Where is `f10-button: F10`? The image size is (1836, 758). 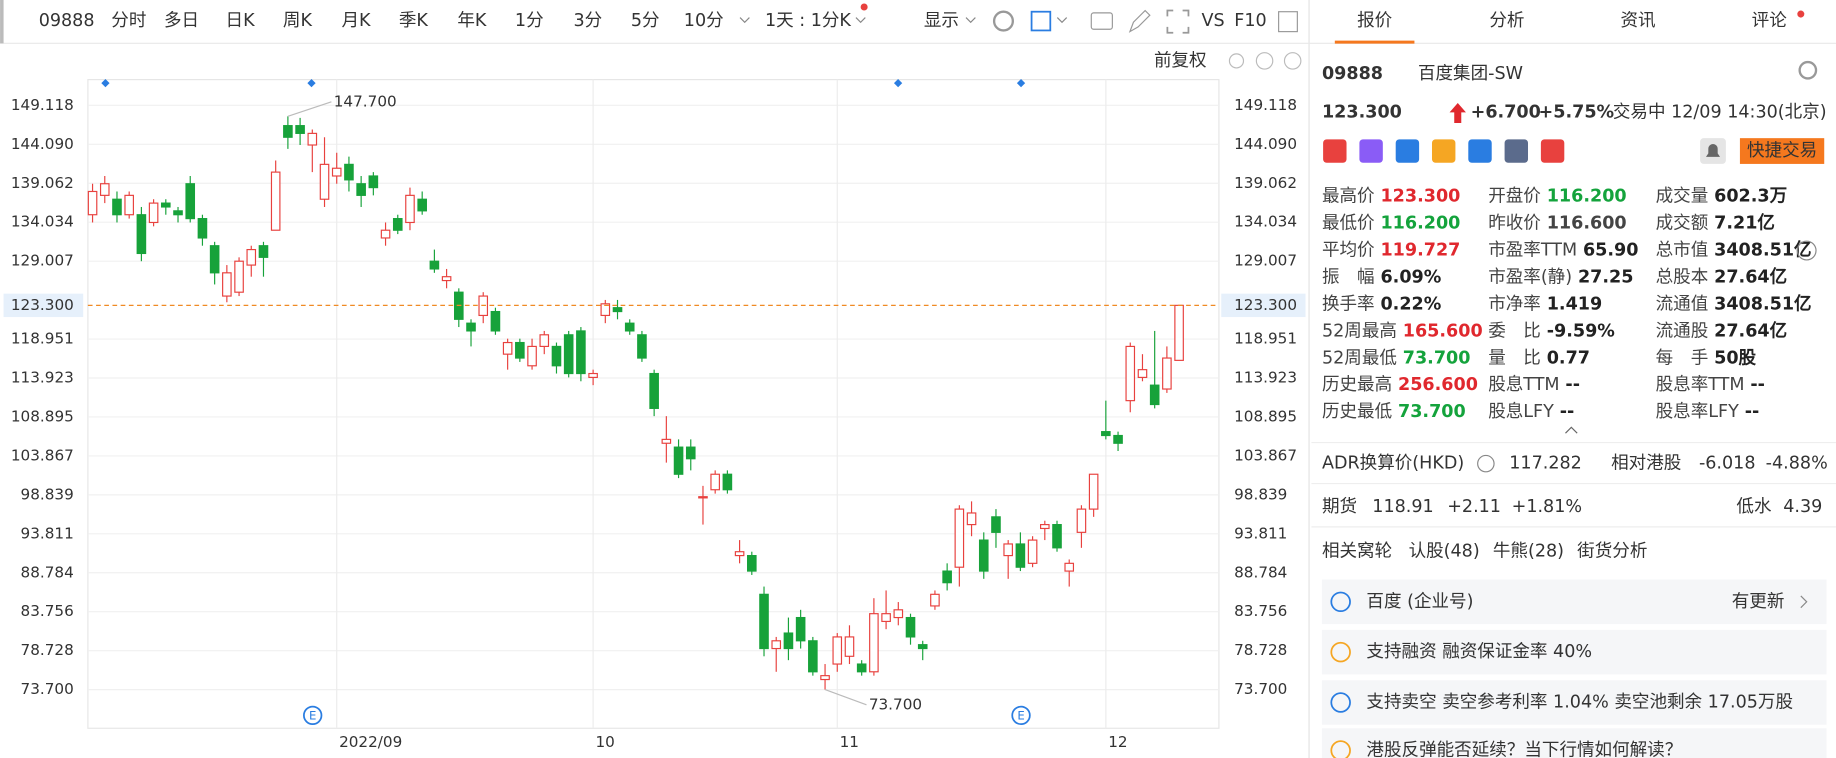
f10-button: F10 is located at coordinates (1250, 21).